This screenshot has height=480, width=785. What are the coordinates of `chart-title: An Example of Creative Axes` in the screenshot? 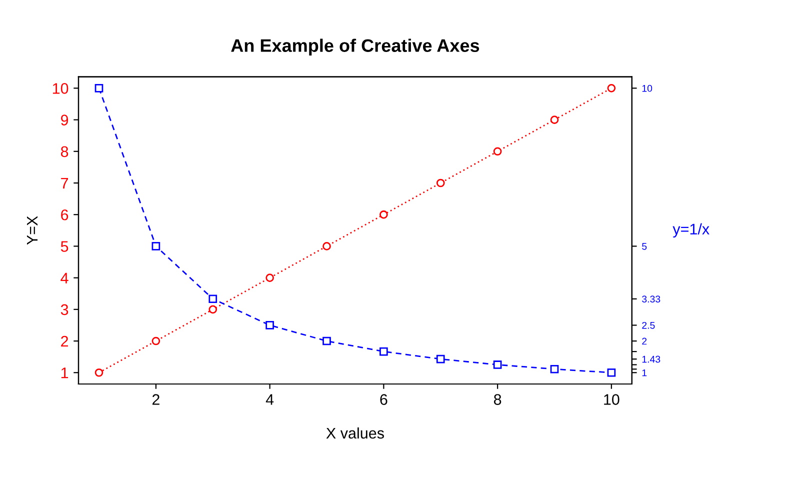 It's located at (355, 47).